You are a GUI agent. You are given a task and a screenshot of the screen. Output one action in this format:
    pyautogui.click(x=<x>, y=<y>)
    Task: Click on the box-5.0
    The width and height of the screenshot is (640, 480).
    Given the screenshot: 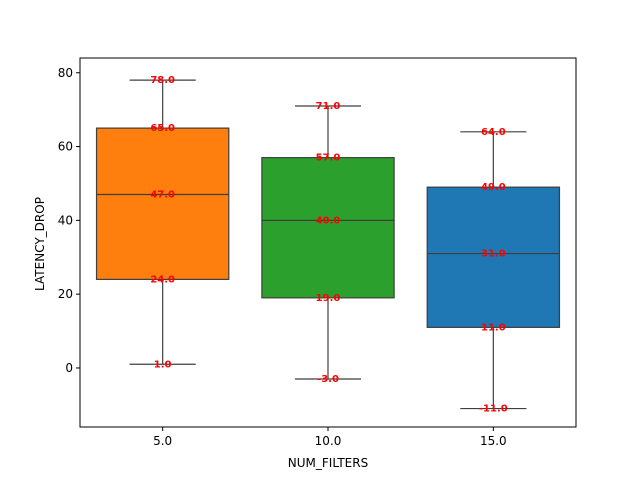 What is the action you would take?
    pyautogui.click(x=162, y=203)
    